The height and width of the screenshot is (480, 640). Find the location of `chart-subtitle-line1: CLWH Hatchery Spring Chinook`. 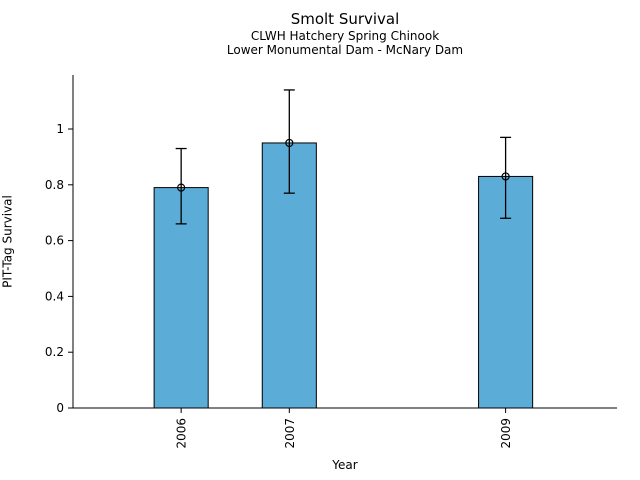

chart-subtitle-line1: CLWH Hatchery Spring Chinook is located at coordinates (345, 36).